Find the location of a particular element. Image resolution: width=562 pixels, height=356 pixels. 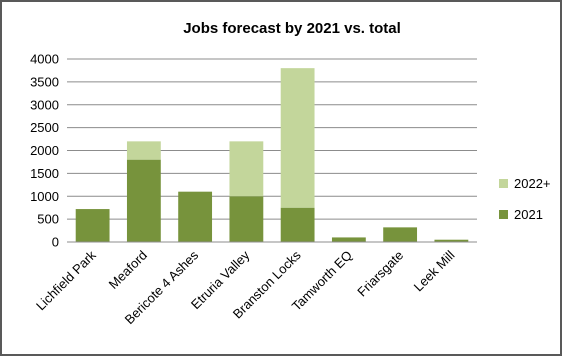

y-tick-label: 500 is located at coordinates (48, 219).